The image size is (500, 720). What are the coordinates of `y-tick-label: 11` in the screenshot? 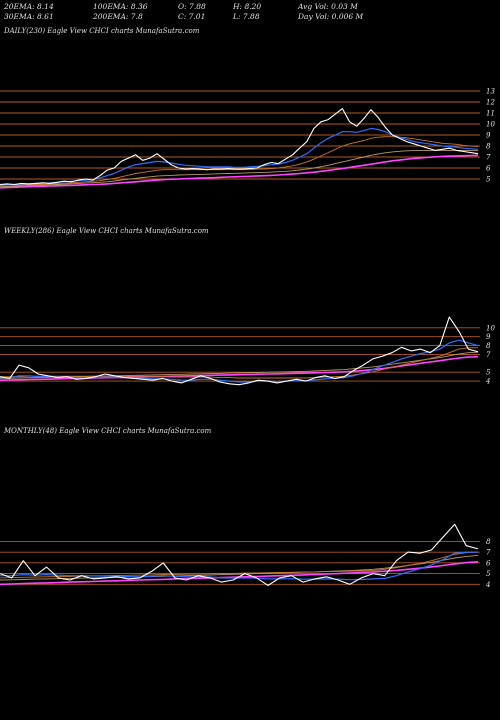 It's located at (490, 114).